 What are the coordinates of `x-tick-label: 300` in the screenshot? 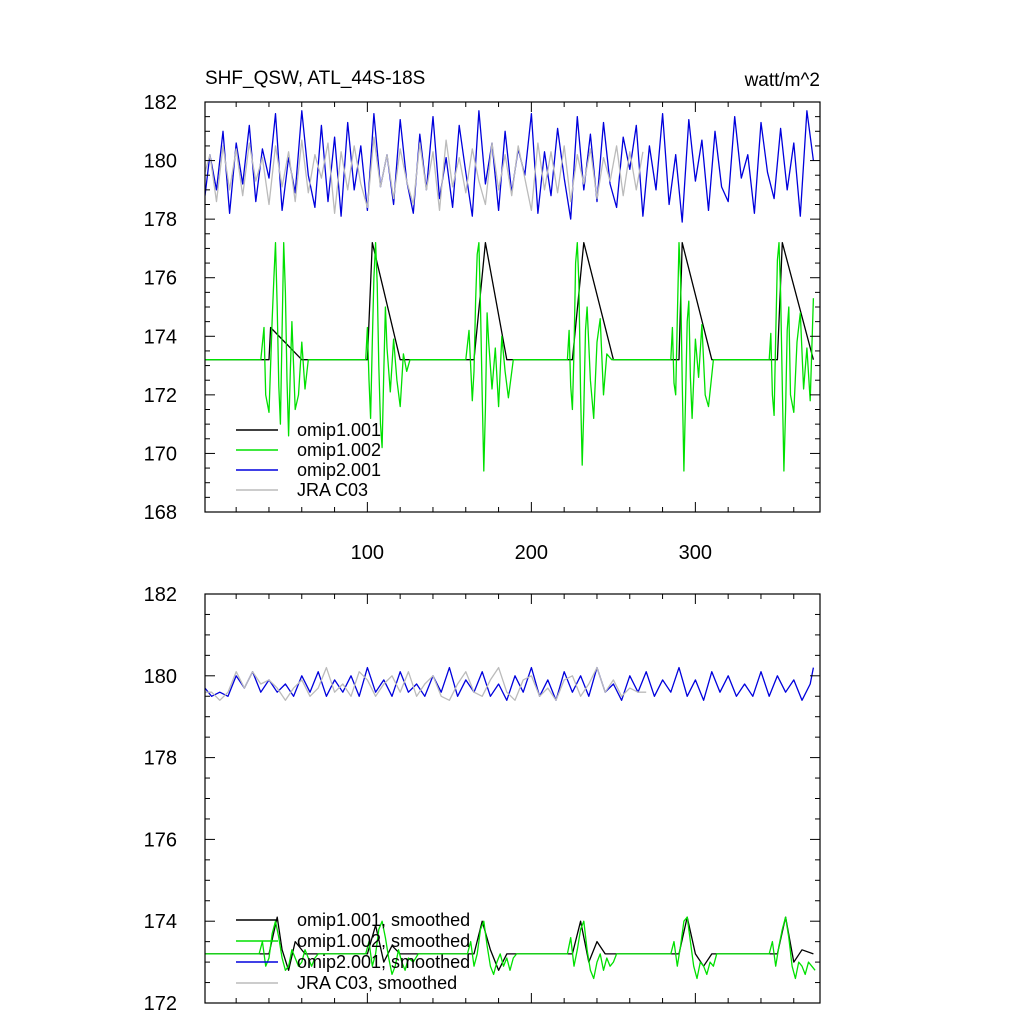 It's located at (695, 553).